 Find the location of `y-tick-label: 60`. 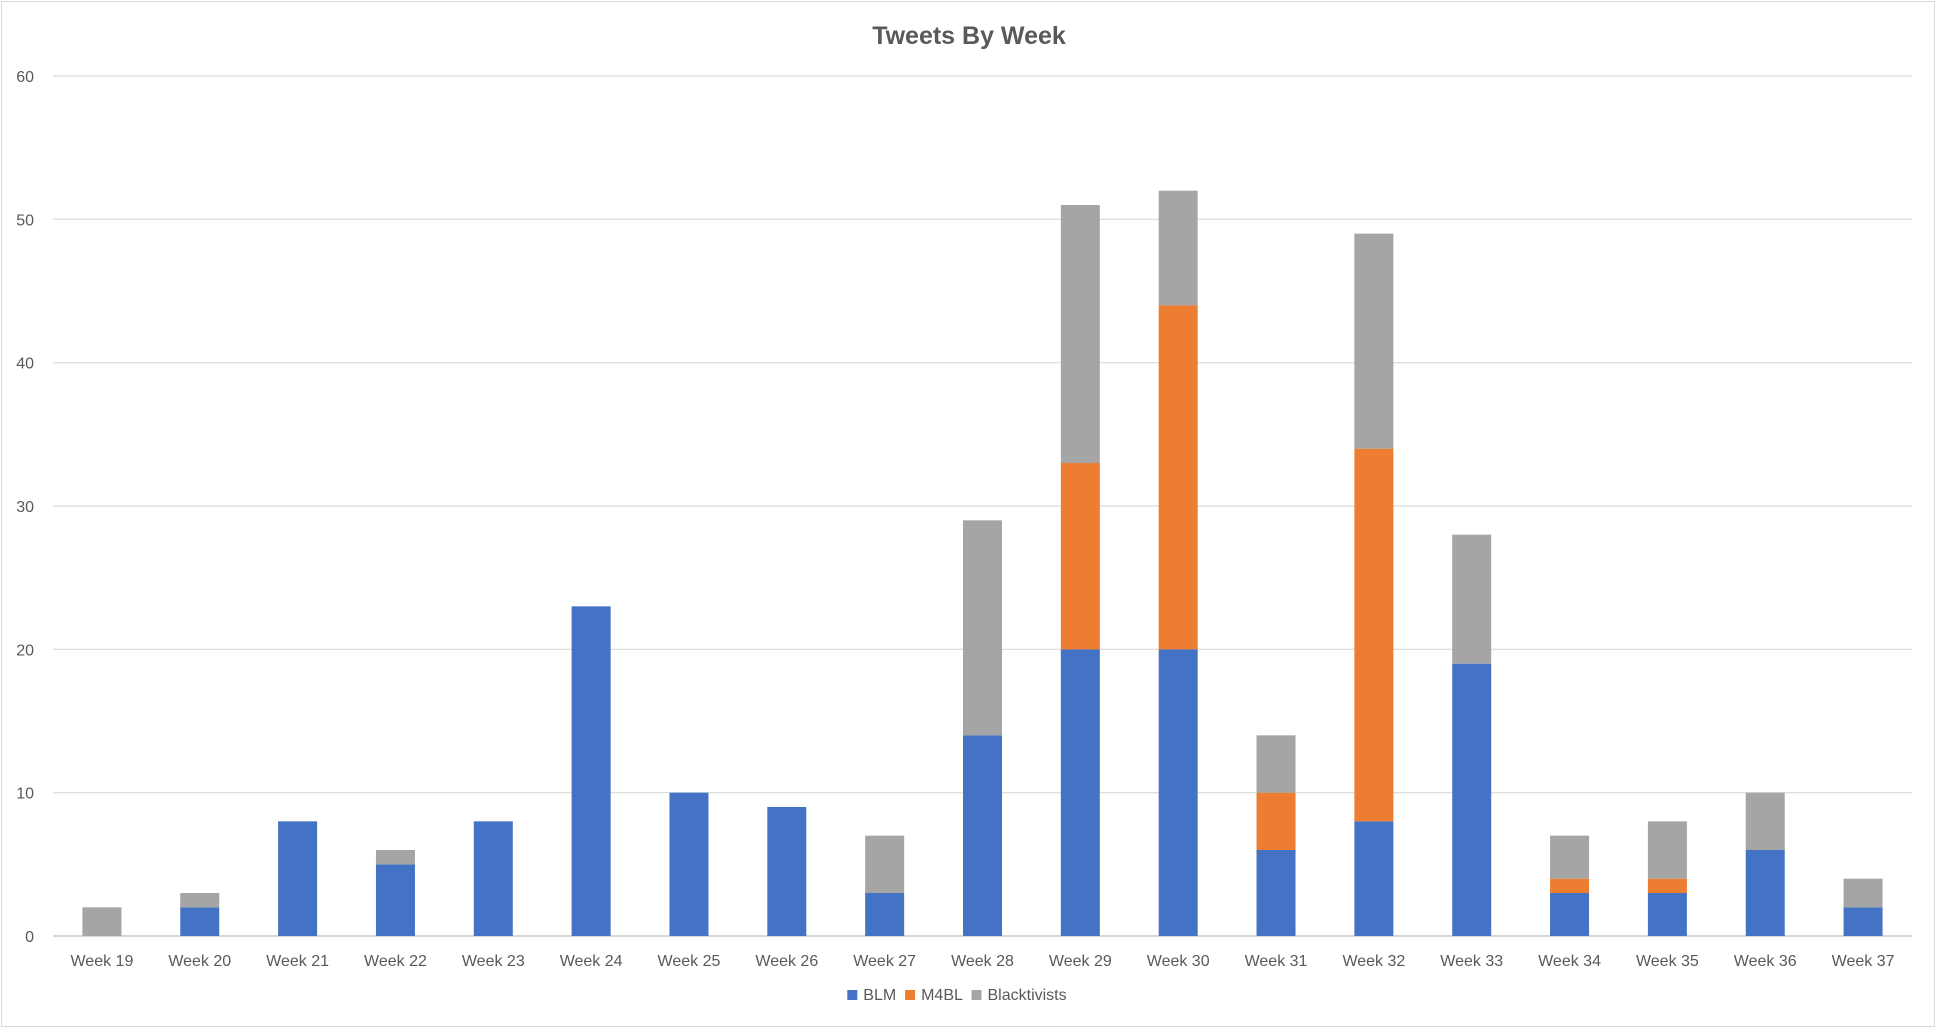

y-tick-label: 60 is located at coordinates (25, 77).